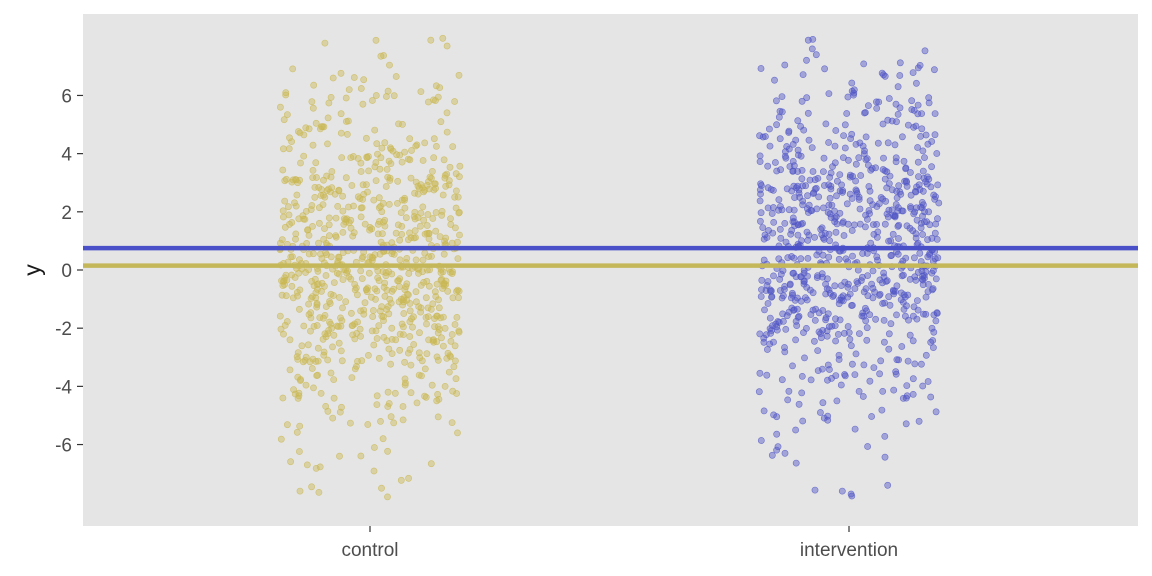 The width and height of the screenshot is (1152, 576). I want to click on y-tick-label: 2, so click(66, 213).